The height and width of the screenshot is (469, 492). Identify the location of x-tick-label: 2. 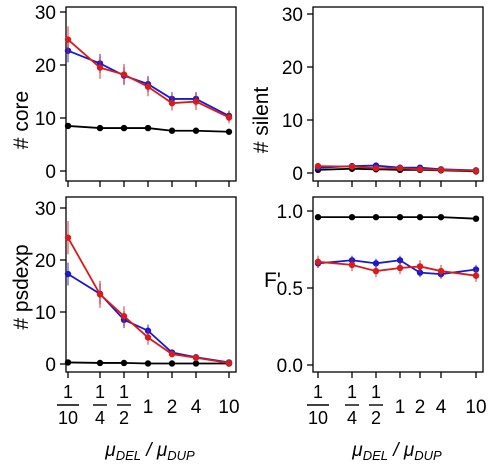
(420, 407).